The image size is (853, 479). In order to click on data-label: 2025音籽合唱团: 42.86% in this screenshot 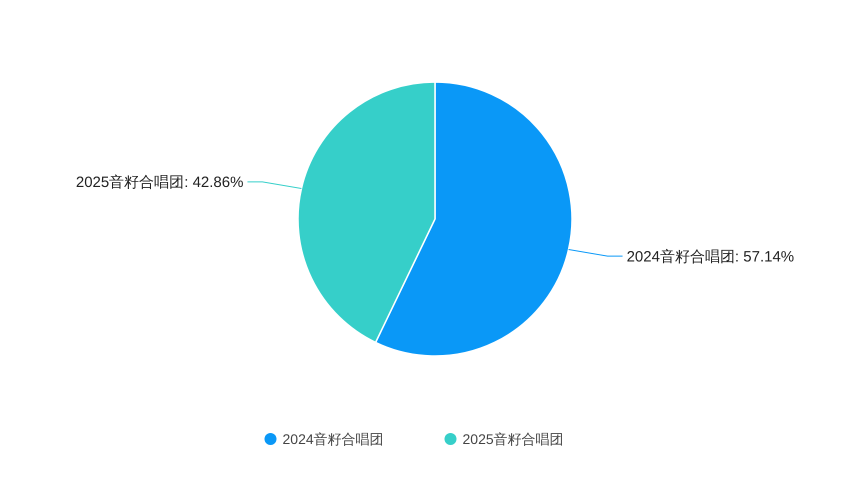, I will do `click(160, 183)`.